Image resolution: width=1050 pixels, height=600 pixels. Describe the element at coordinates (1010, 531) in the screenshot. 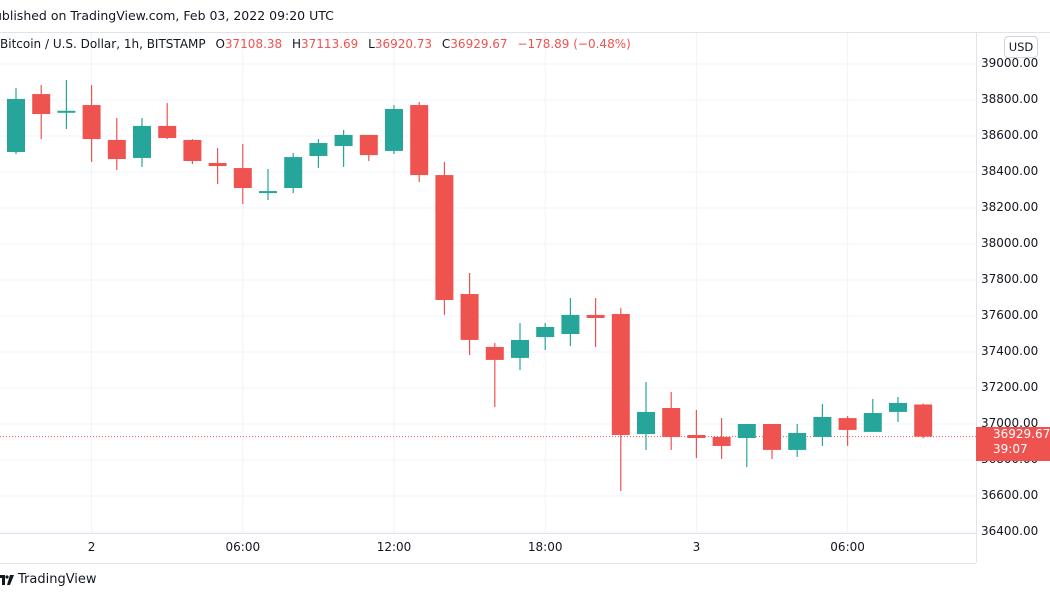

I see `price-tick-label: 36400.00` at that location.